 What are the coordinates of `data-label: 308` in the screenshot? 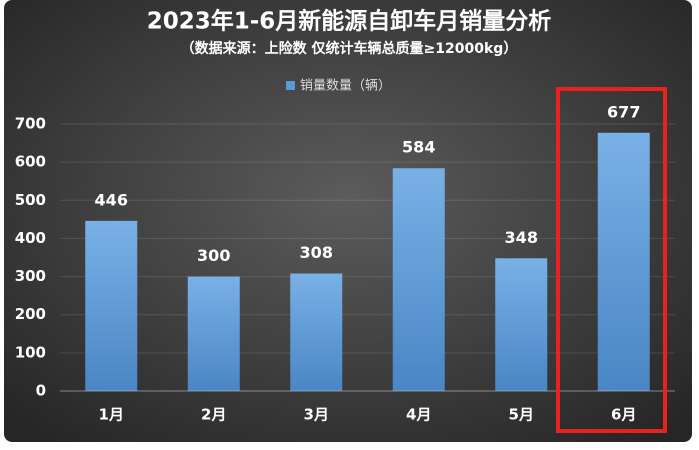 It's located at (316, 252).